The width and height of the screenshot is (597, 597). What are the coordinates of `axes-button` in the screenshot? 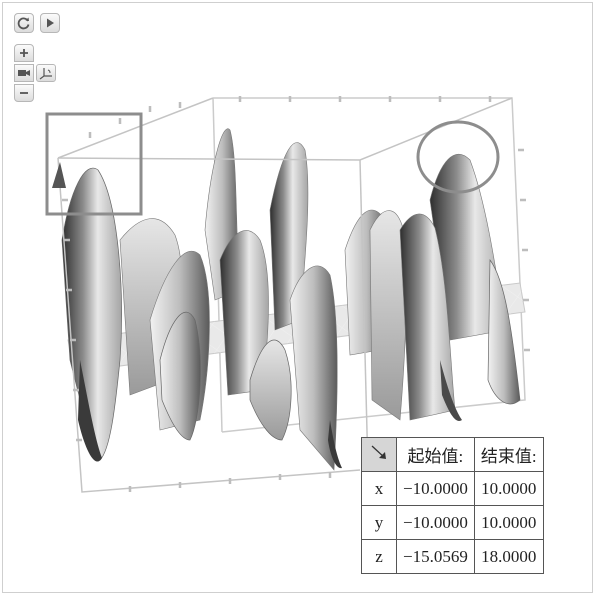 It's located at (46, 73).